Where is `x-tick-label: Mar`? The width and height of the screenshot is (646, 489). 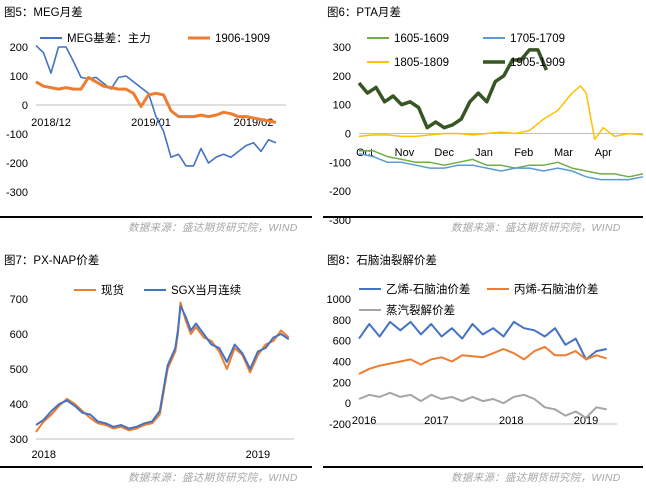 x-tick-label: Mar is located at coordinates (563, 153).